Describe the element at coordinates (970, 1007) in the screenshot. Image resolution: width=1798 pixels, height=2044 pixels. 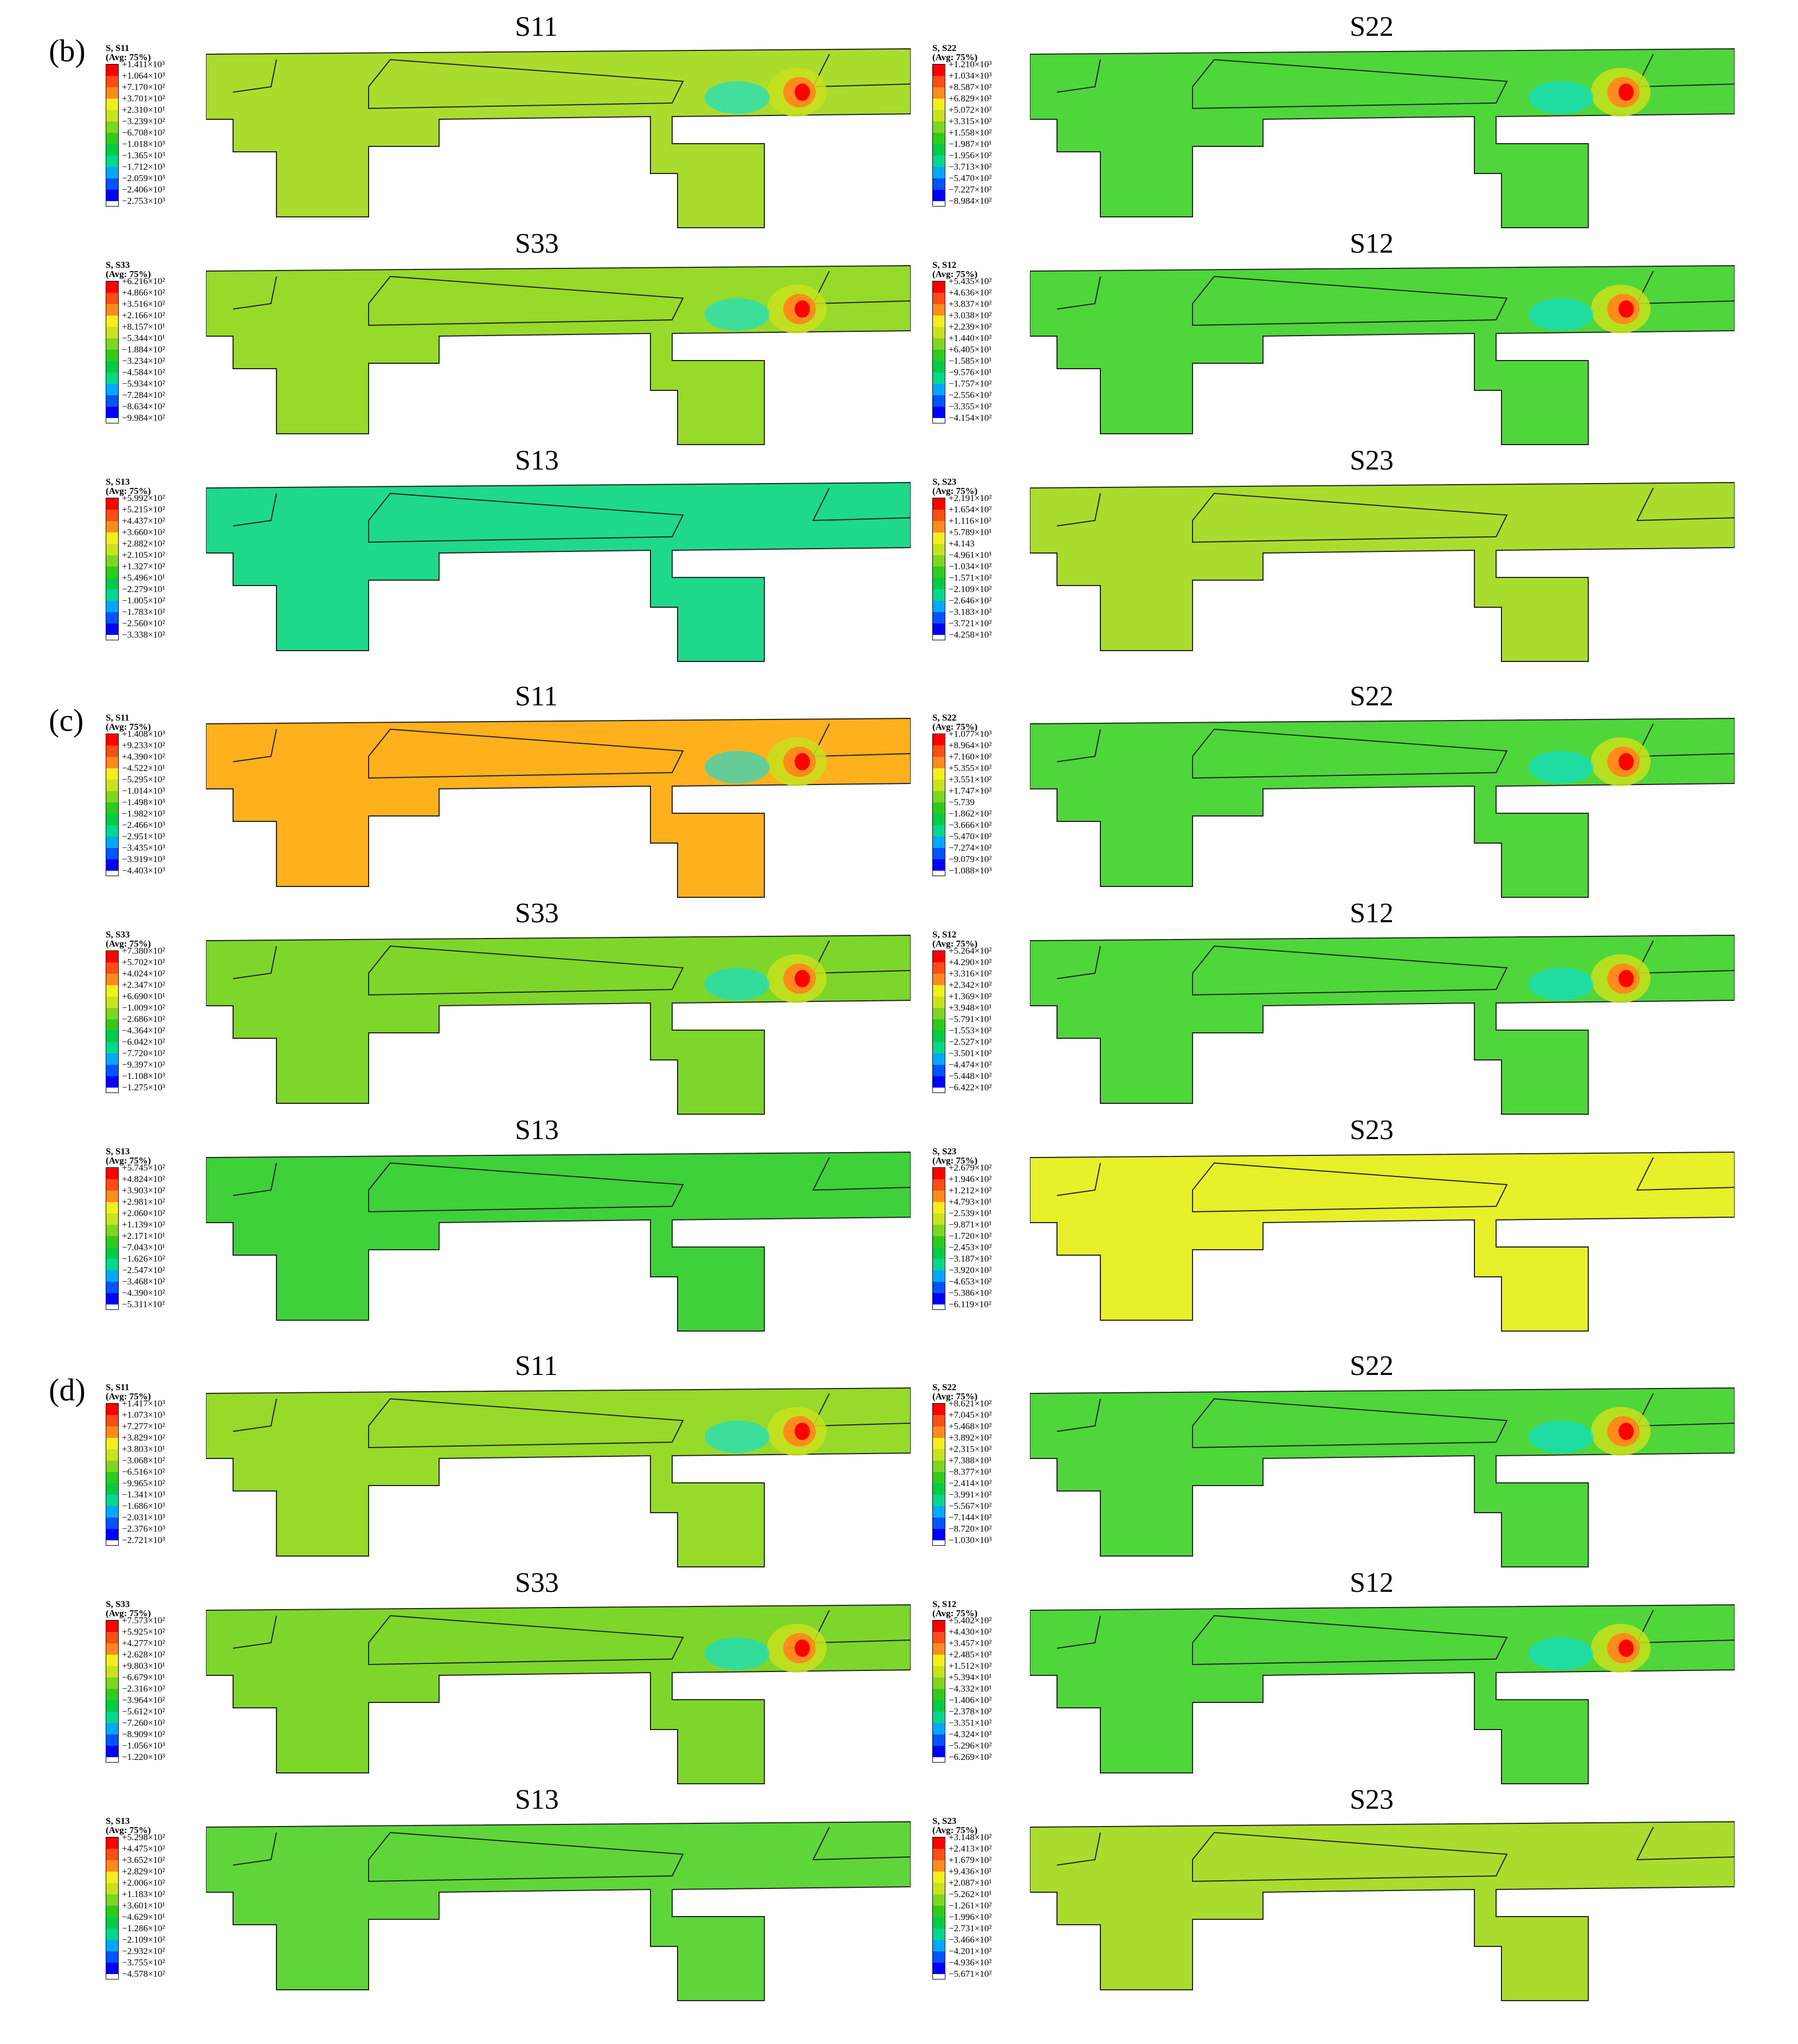
I see `legend-tick-label: +3.948×10¹` at that location.